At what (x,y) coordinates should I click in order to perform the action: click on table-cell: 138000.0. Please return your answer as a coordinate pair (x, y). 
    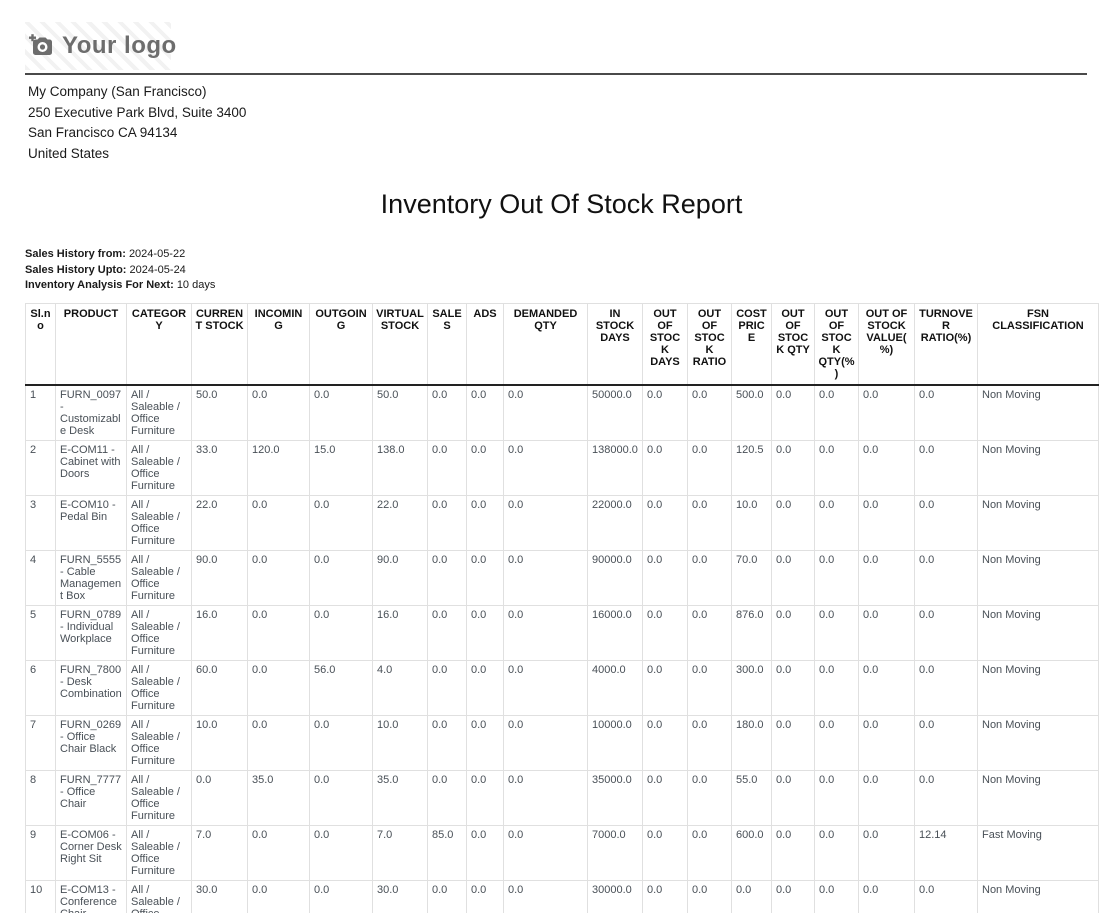
    Looking at the image, I should click on (615, 467).